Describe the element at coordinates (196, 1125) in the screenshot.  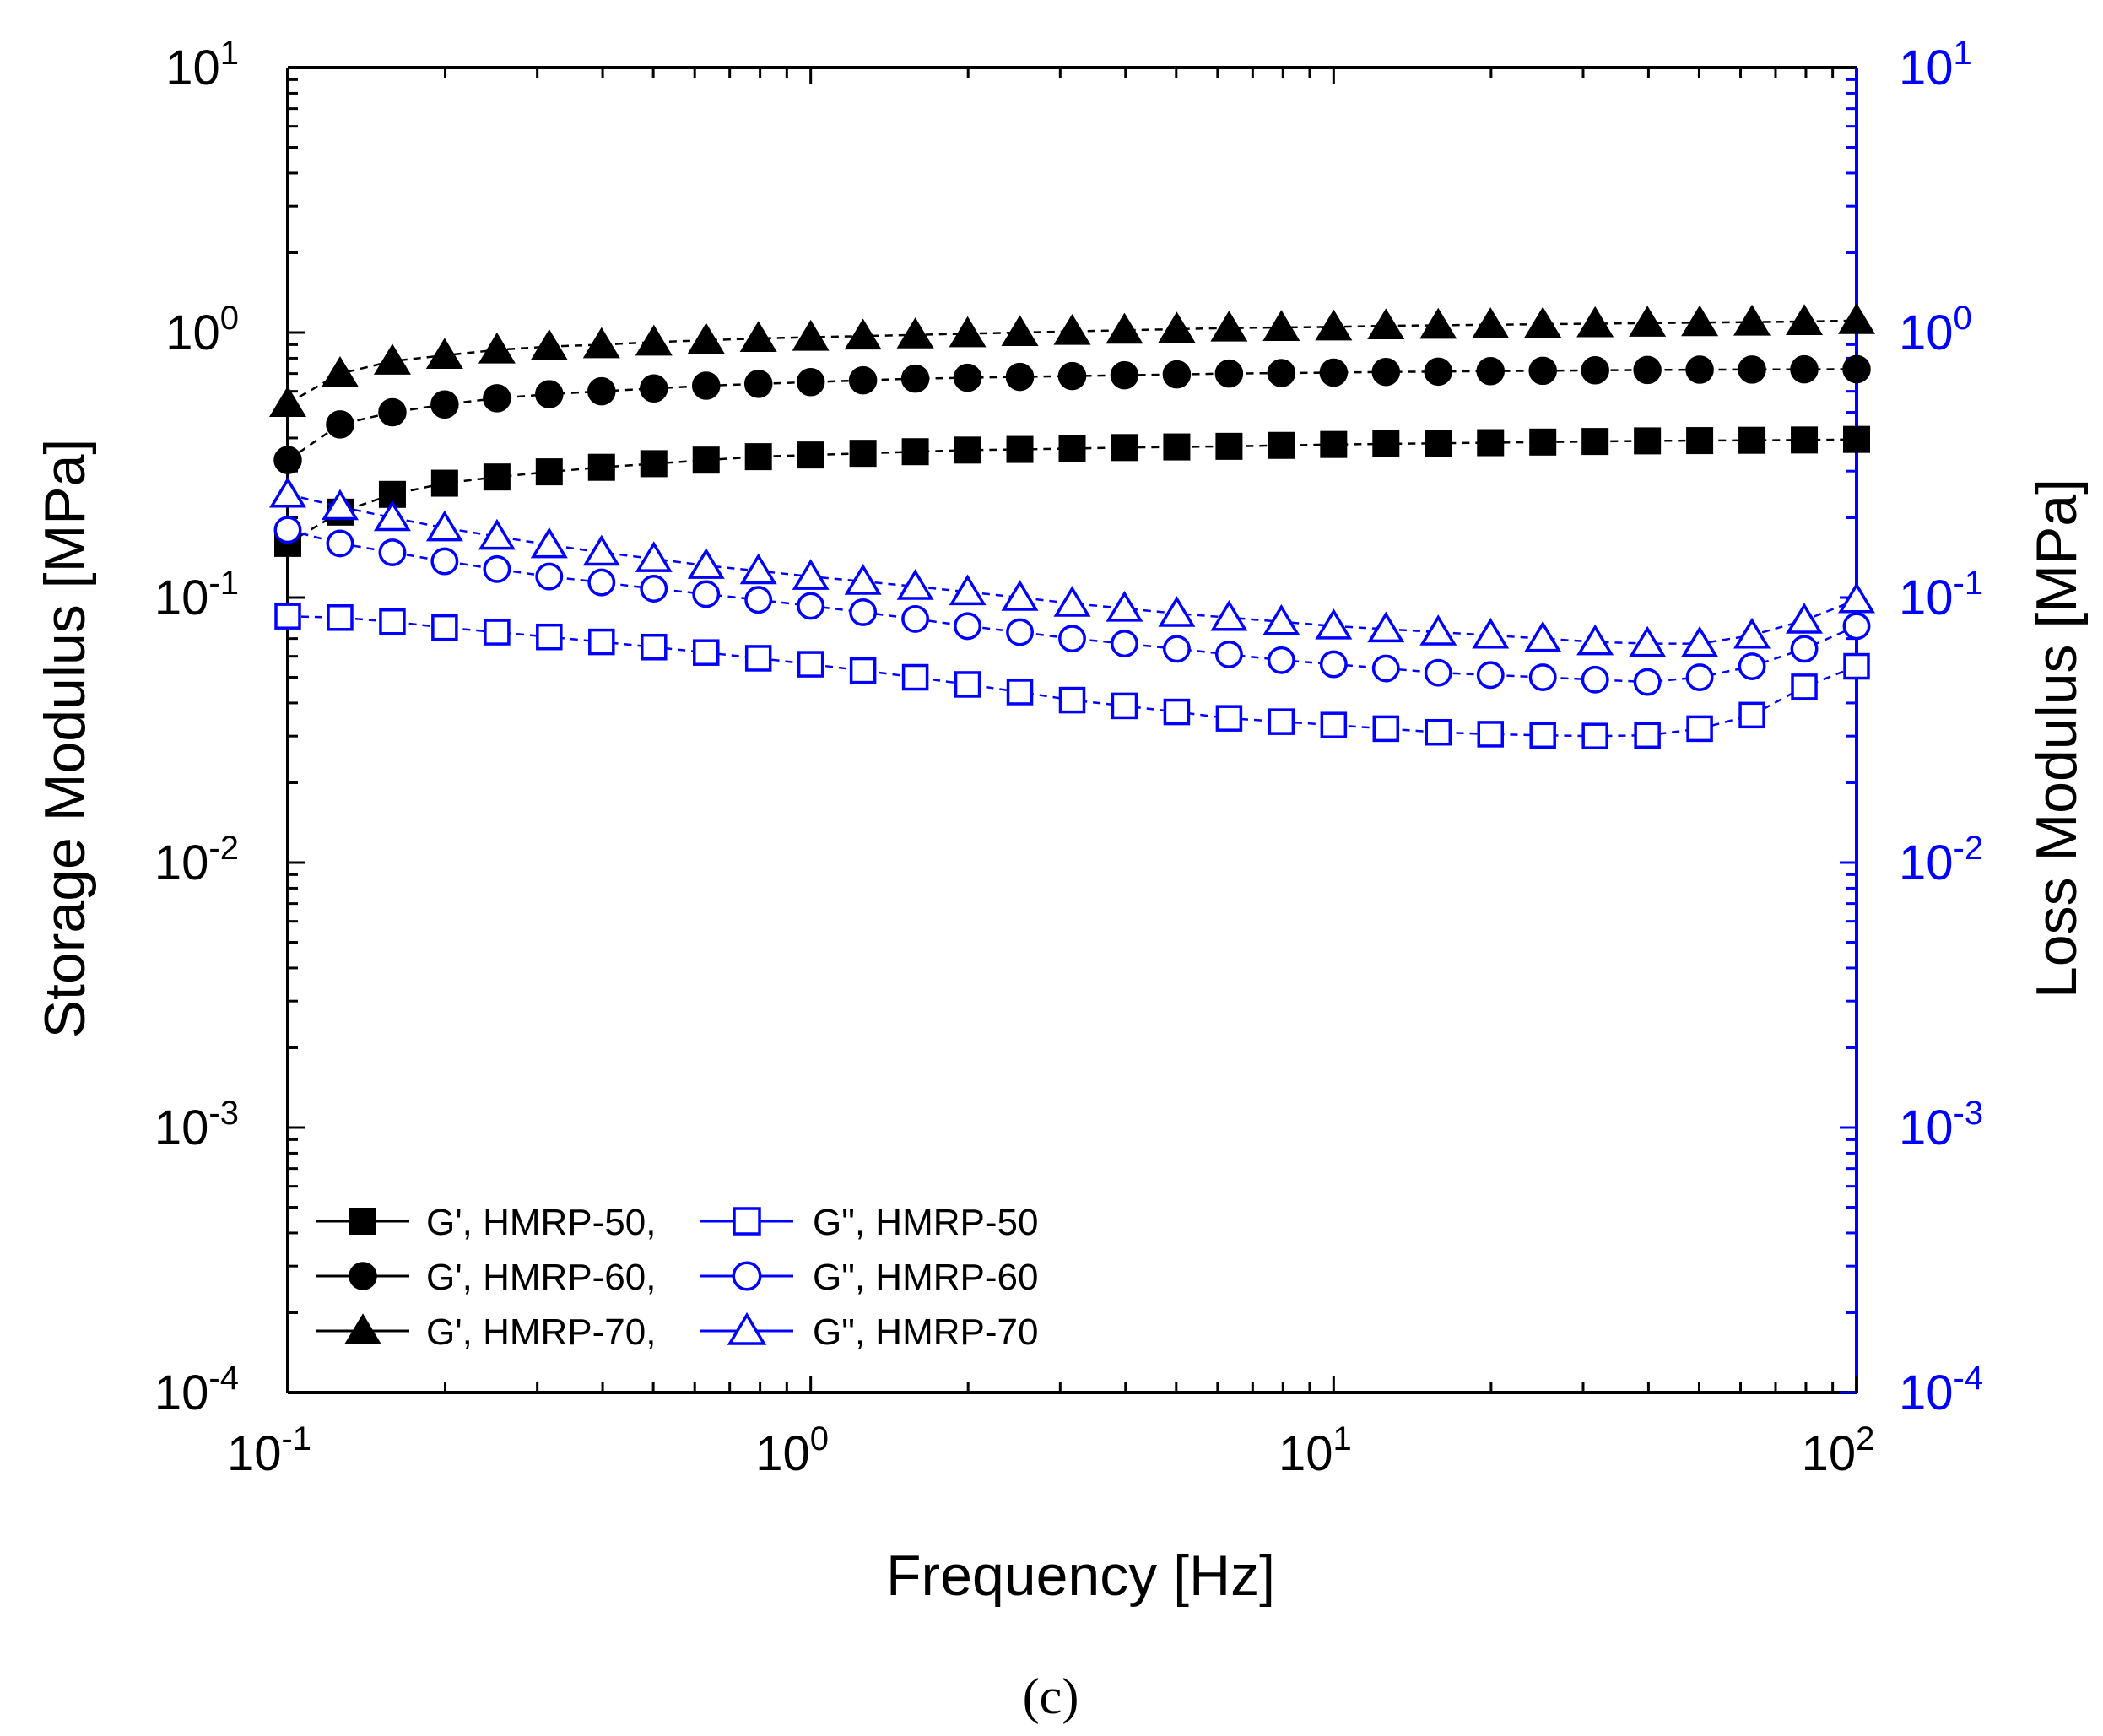
I see `y-left-tick-label: 10⁻³` at that location.